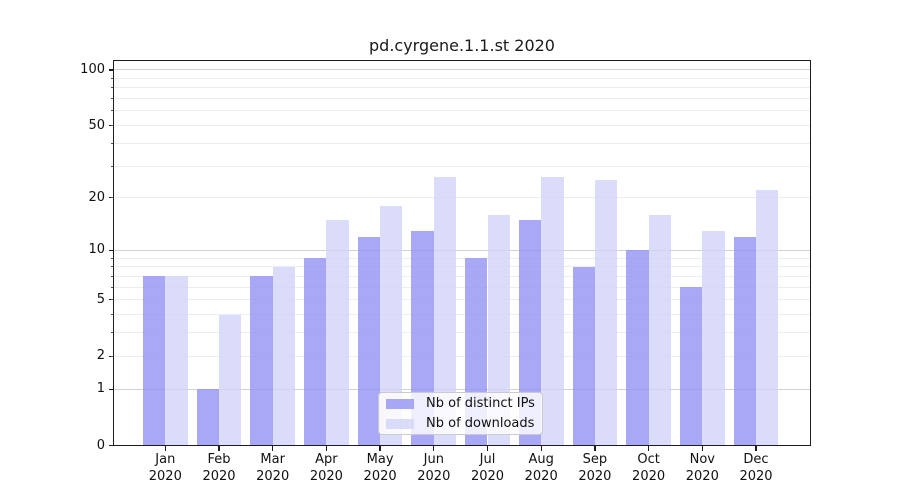  I want to click on bar-downloads-sep, so click(606, 313).